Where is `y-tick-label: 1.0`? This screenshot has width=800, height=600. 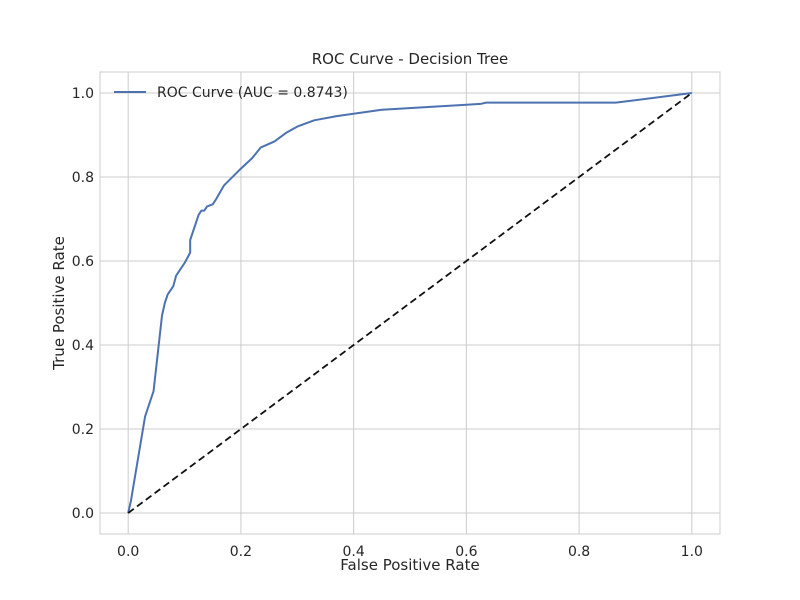
y-tick-label: 1.0 is located at coordinates (83, 94).